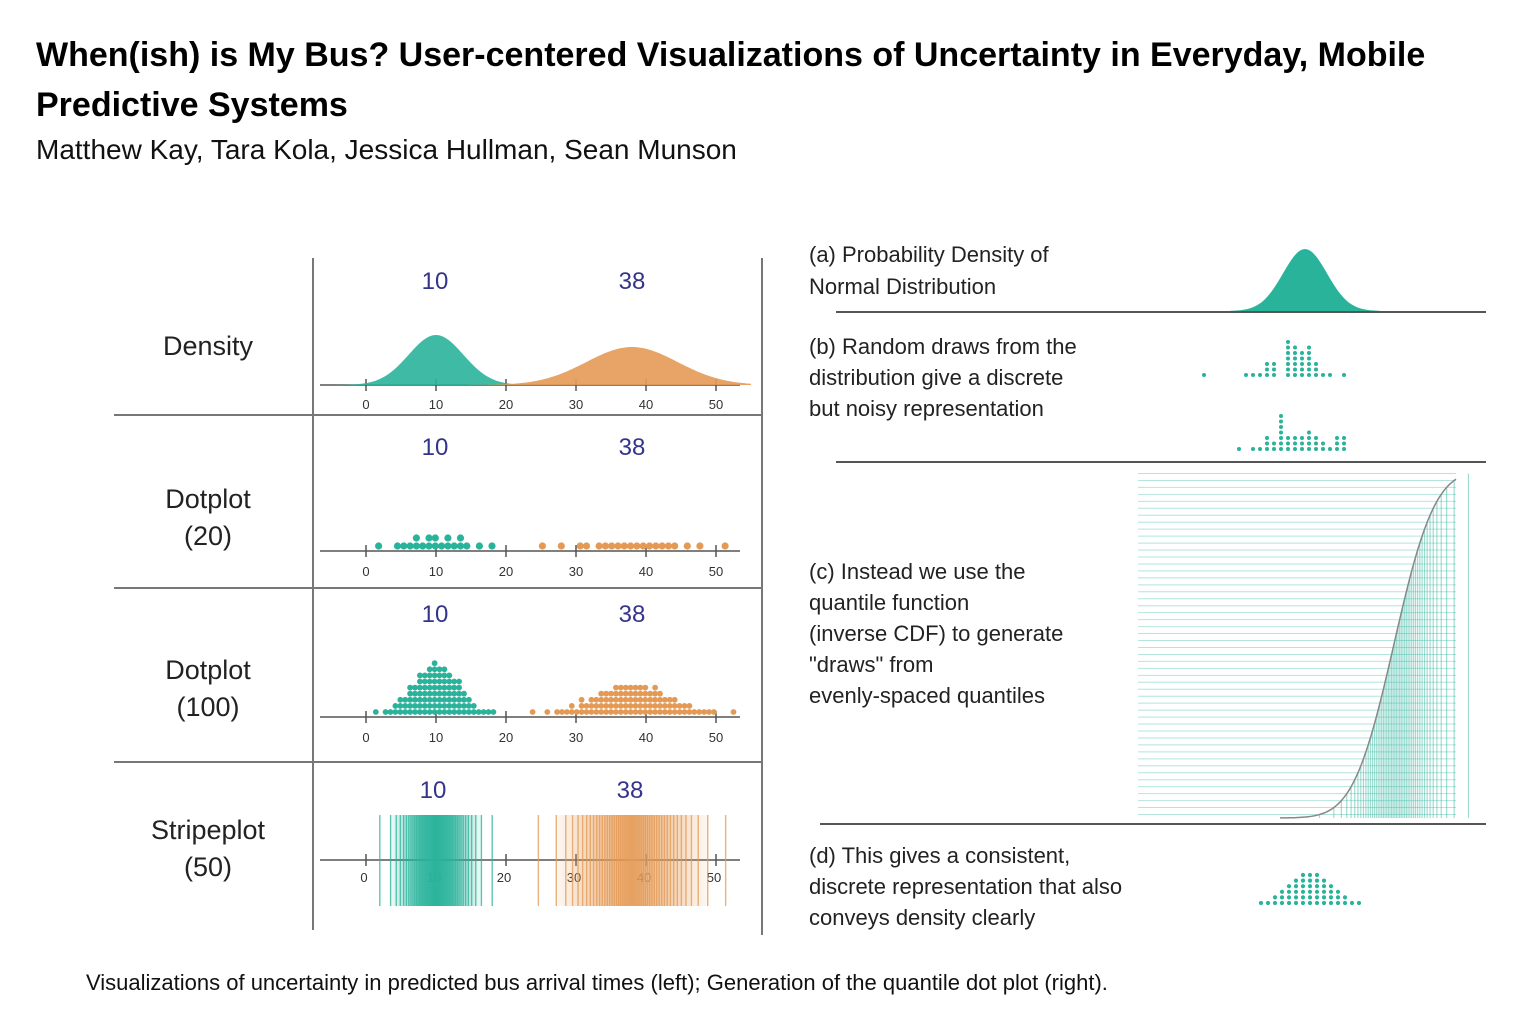 This screenshot has width=1530, height=1020. What do you see at coordinates (365, 571) in the screenshot?
I see `tick-label: 0` at bounding box center [365, 571].